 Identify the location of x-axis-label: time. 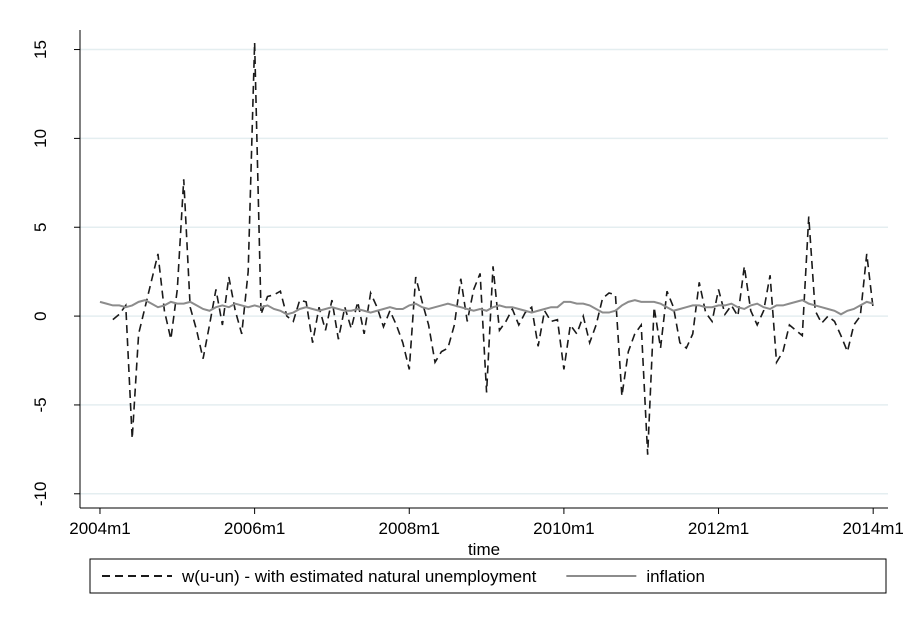
(484, 549).